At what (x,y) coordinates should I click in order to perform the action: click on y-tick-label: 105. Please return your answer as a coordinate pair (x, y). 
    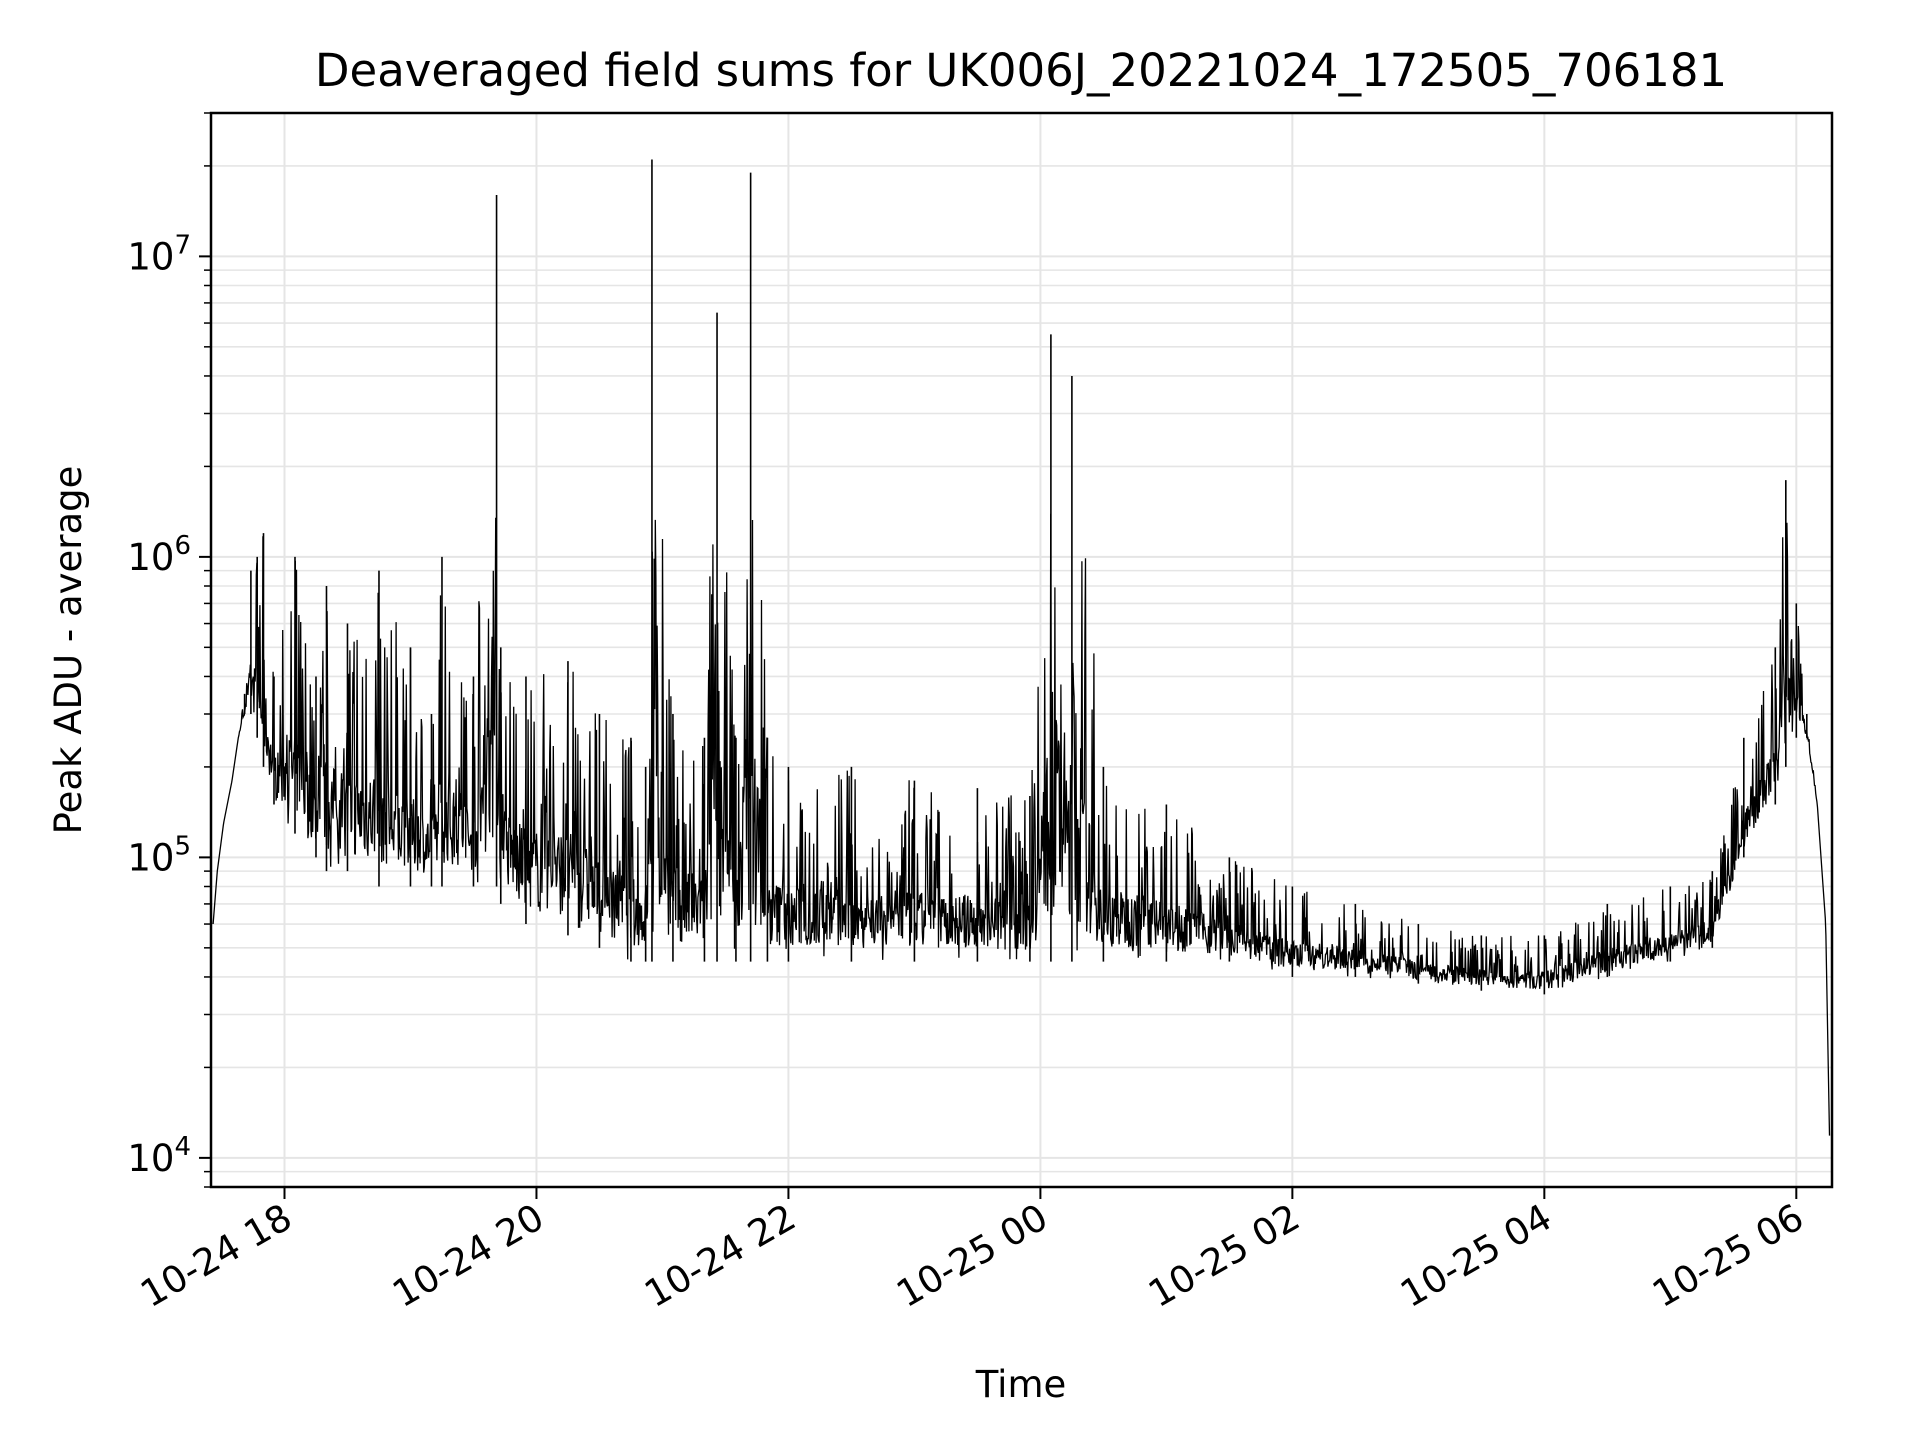
    Looking at the image, I should click on (159, 855).